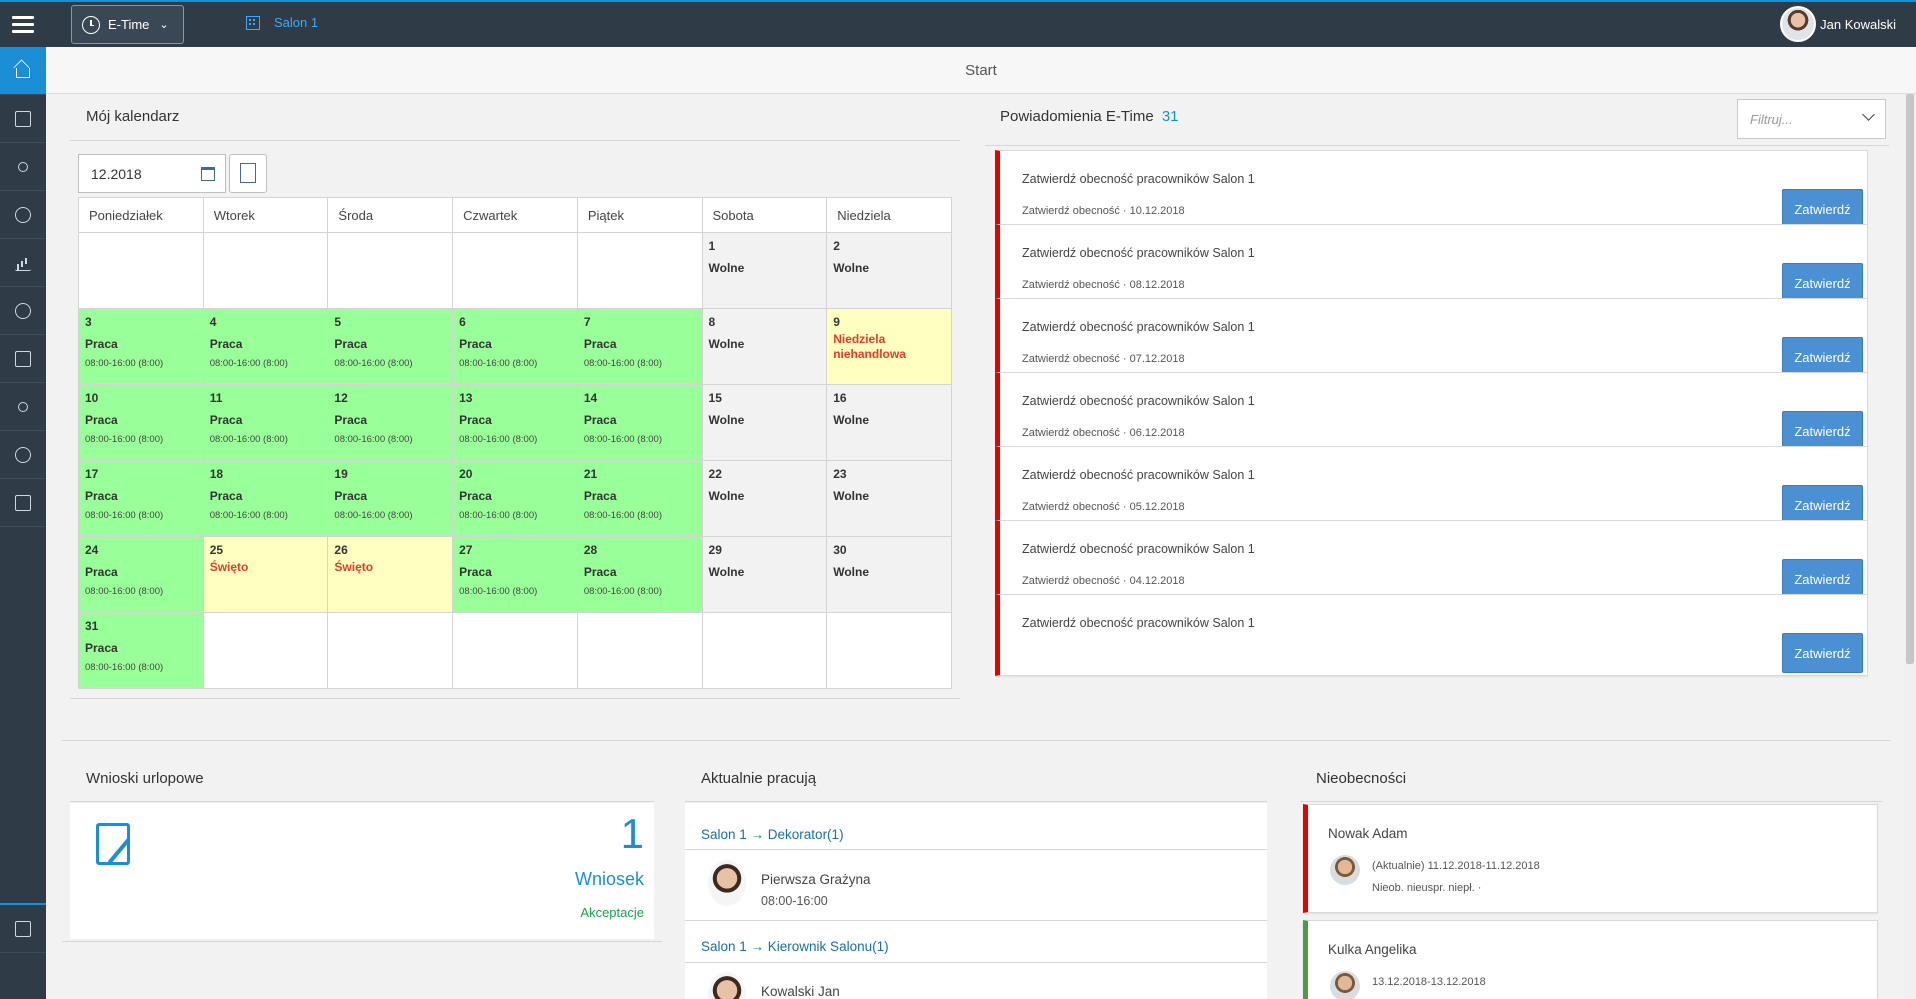 This screenshot has width=1916, height=999. I want to click on day-type: Niedziela niehandlowa, so click(869, 346).